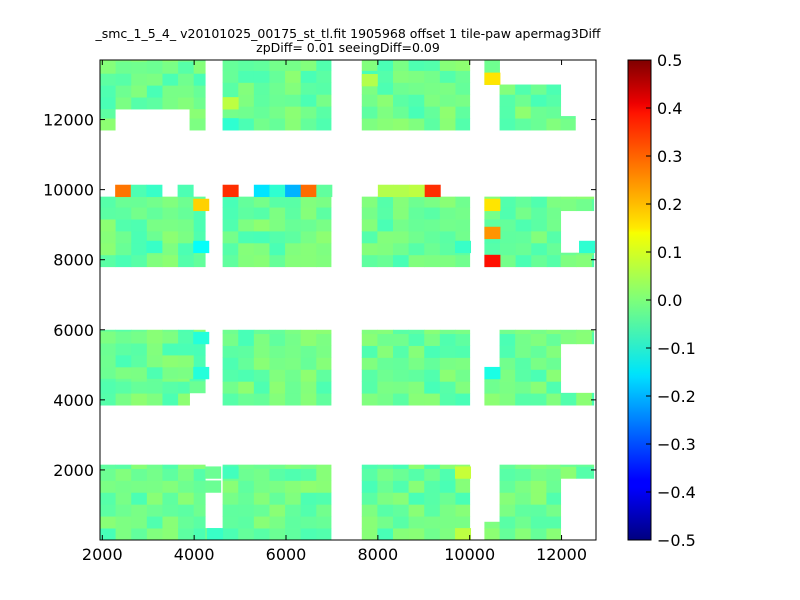 This screenshot has height=600, width=800. I want to click on x-tick-label-1: 4000, so click(194, 554).